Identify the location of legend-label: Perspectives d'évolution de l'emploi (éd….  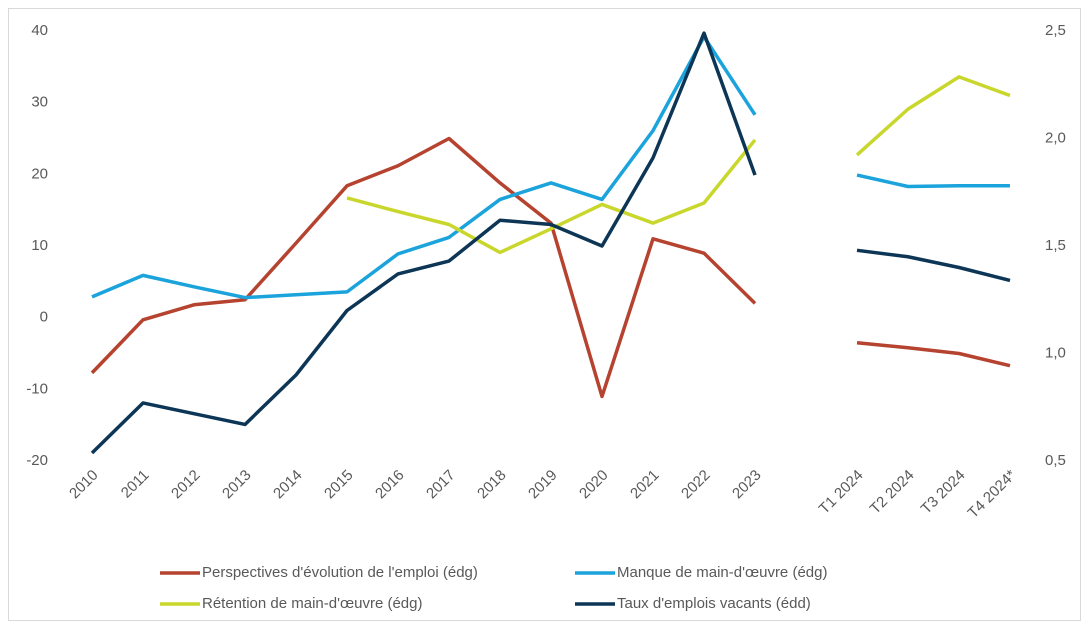
(340, 572).